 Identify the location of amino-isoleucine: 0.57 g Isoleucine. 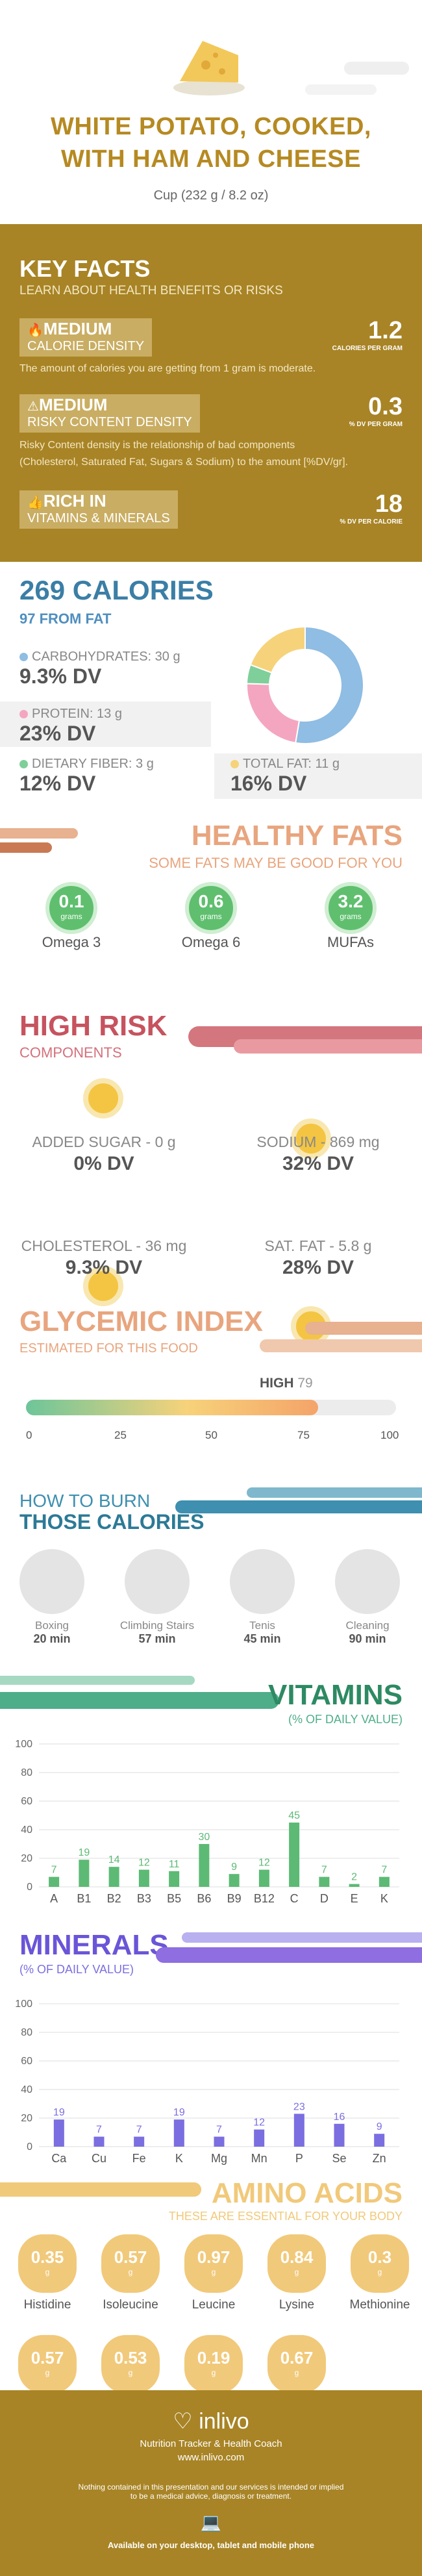
(130, 2273).